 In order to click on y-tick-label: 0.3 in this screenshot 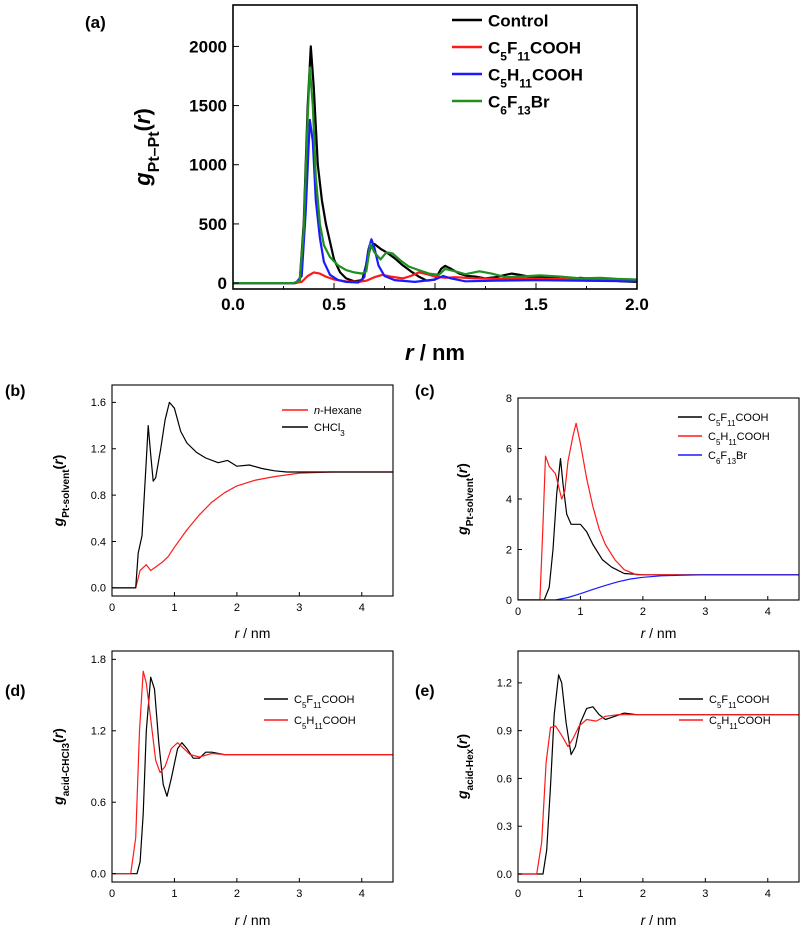, I will do `click(504, 827)`.